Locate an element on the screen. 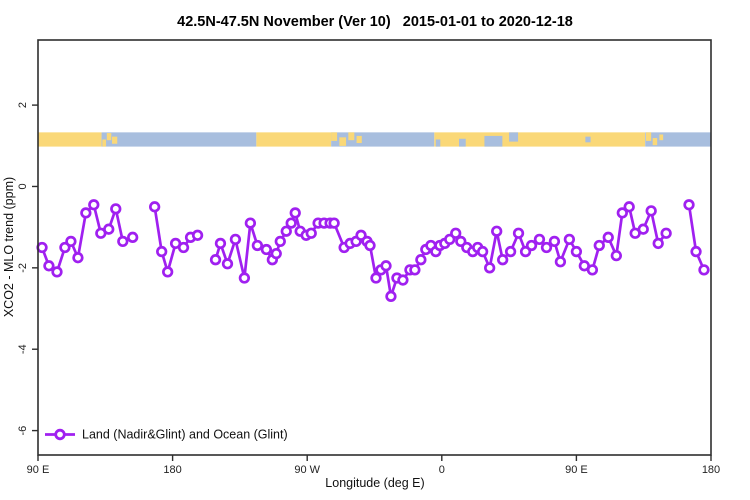  legend: Land (Nadir&Glint) and Ocean (Glint) is located at coordinates (166, 435).